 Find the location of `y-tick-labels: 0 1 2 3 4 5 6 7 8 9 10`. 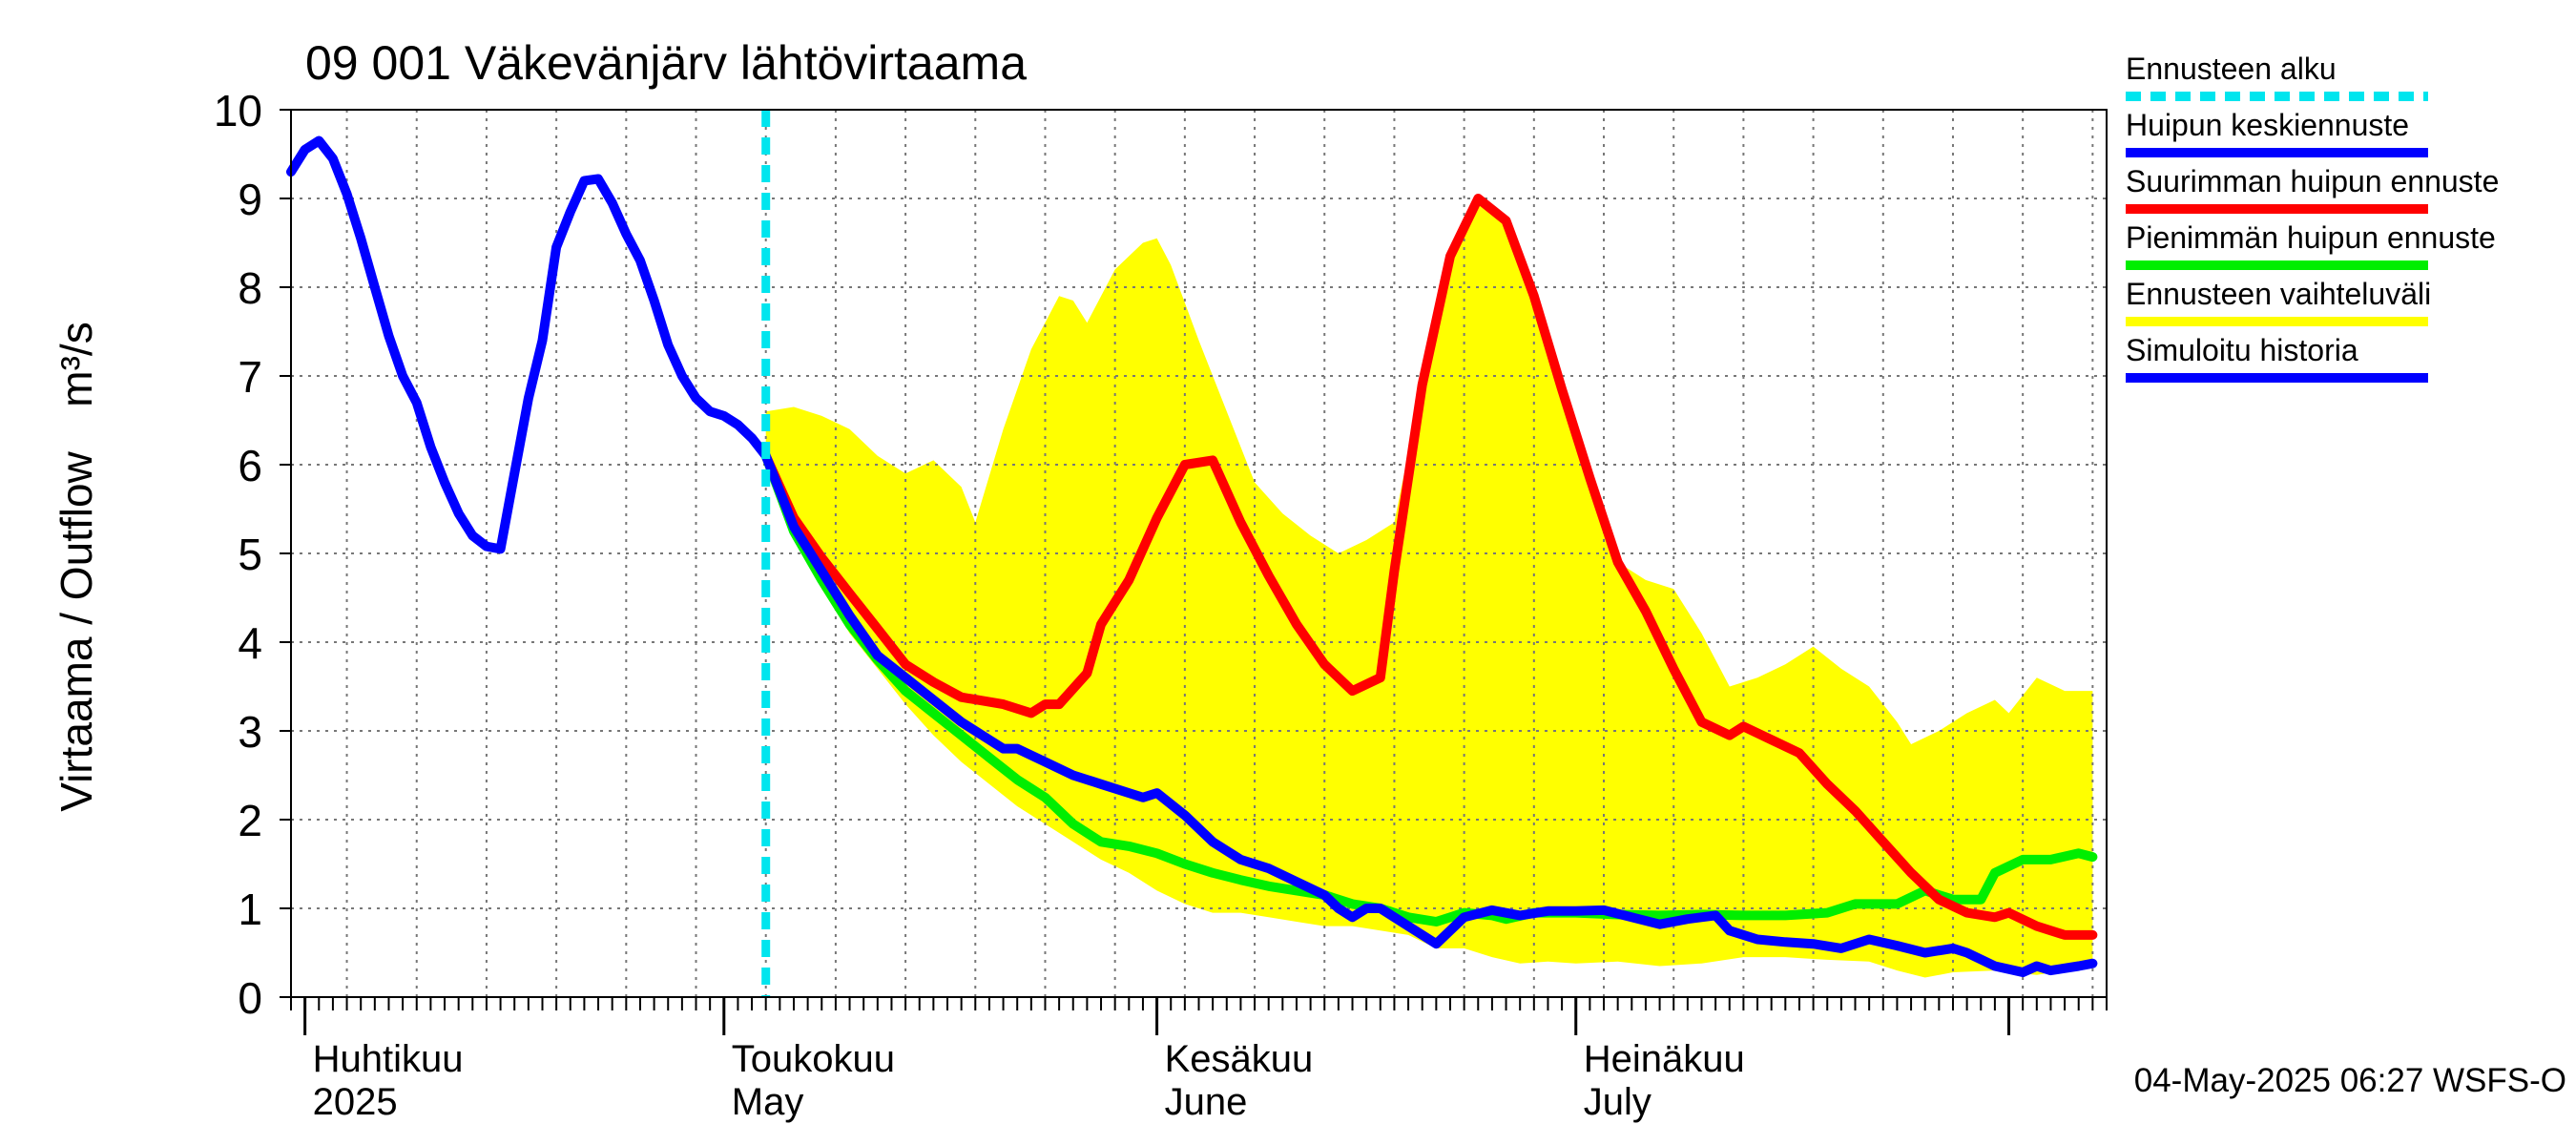

y-tick-labels: 0 1 2 3 4 5 6 7 8 9 10 is located at coordinates (238, 555).